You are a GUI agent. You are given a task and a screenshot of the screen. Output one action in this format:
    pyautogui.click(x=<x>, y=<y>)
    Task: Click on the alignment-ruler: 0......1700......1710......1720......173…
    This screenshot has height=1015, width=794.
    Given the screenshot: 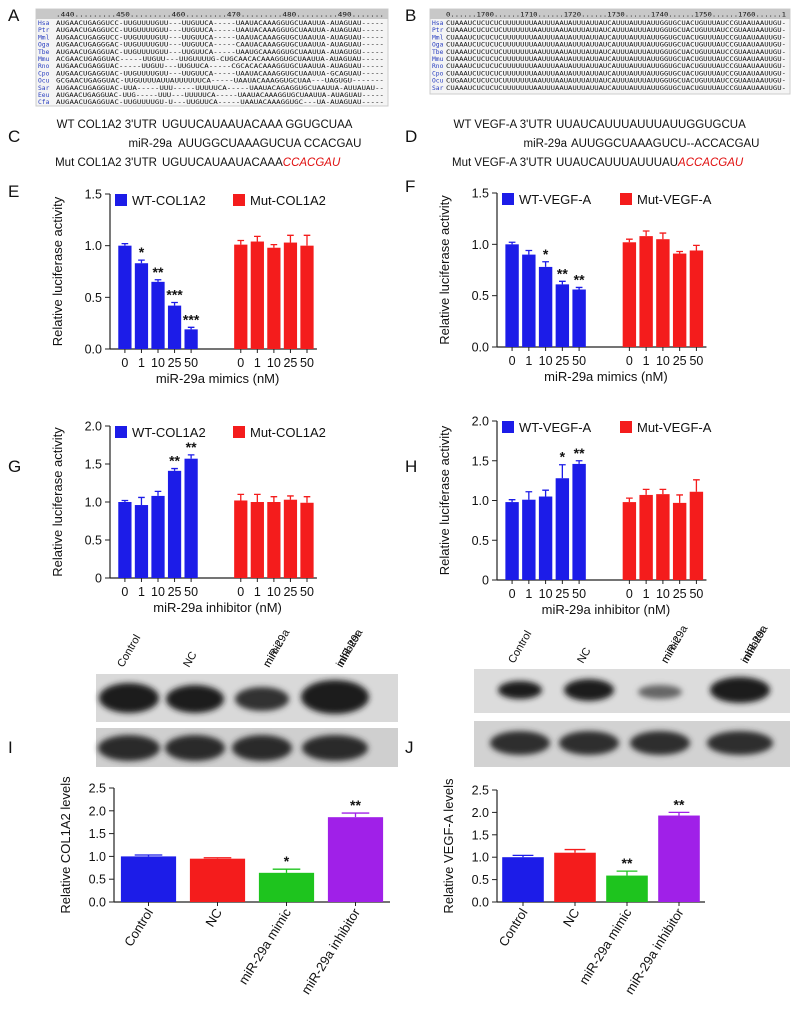 What is the action you would take?
    pyautogui.click(x=616, y=15)
    